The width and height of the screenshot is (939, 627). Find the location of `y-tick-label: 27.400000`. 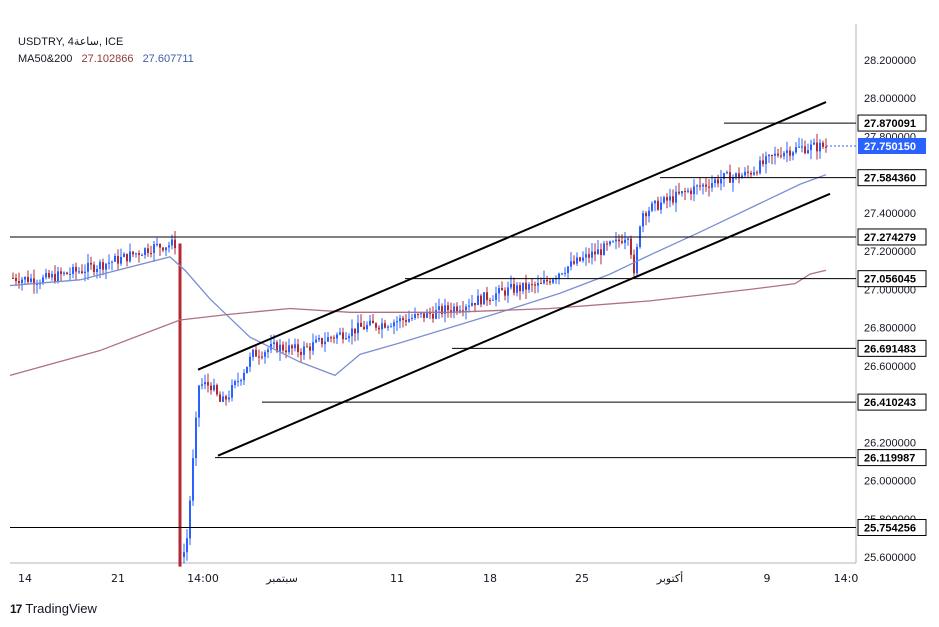

y-tick-label: 27.400000 is located at coordinates (890, 214).